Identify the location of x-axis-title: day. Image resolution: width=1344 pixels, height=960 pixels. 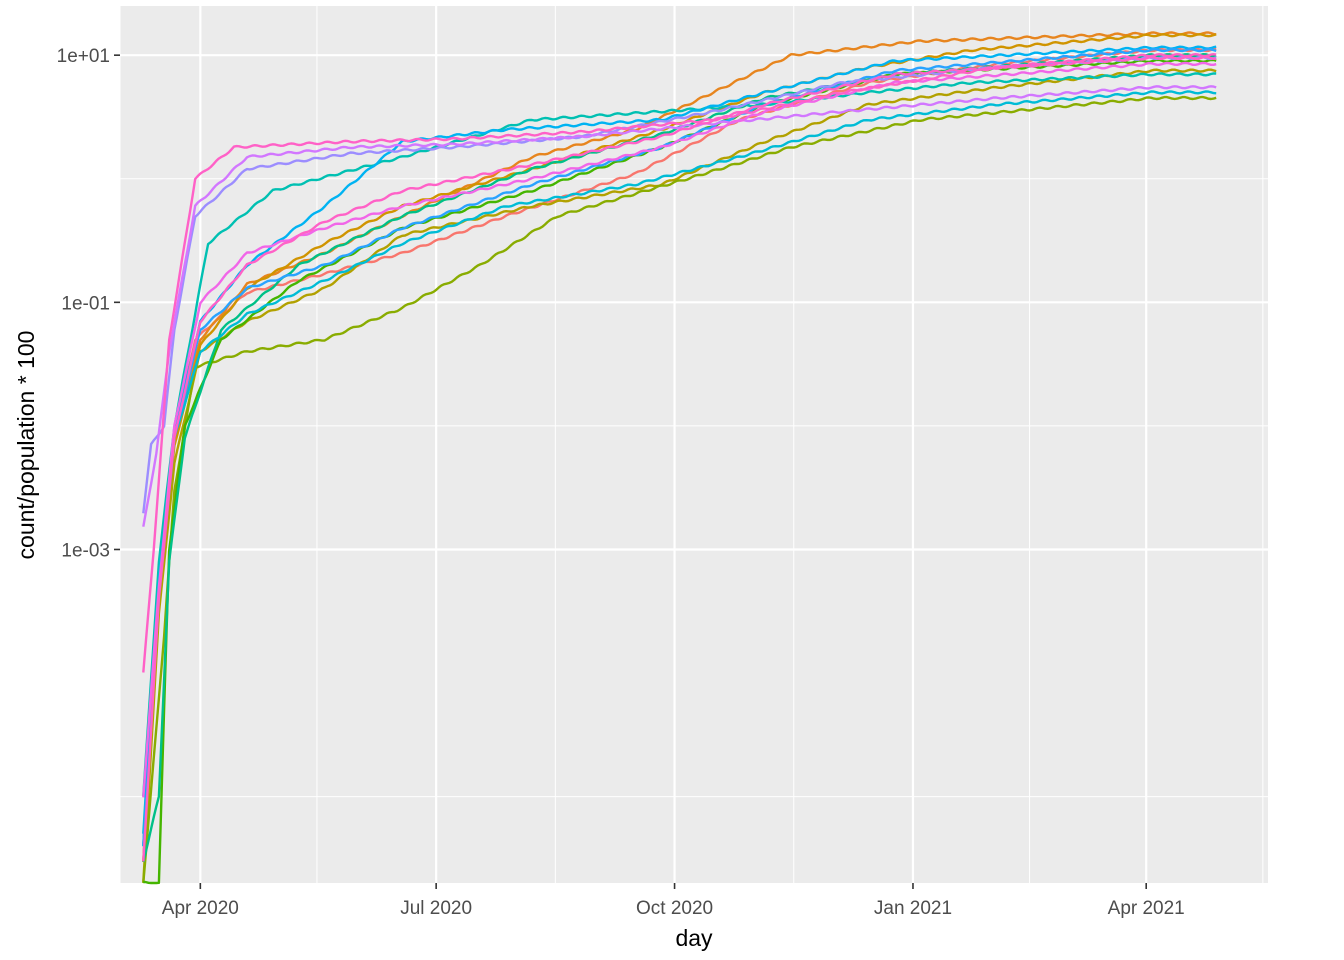
(694, 938).